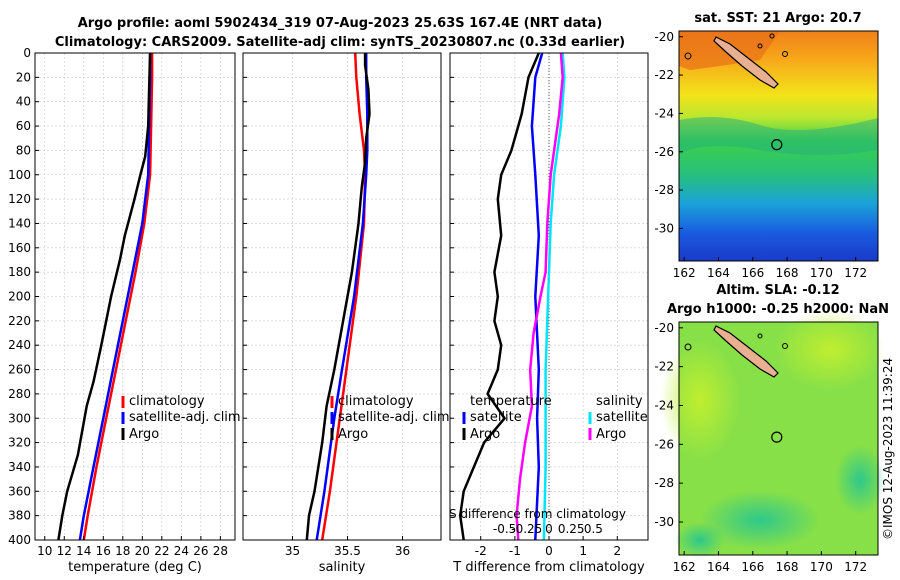  Describe the element at coordinates (777, 18) in the screenshot. I see `sst-map-title: sat. SST: 21 Argo: 20.7` at that location.